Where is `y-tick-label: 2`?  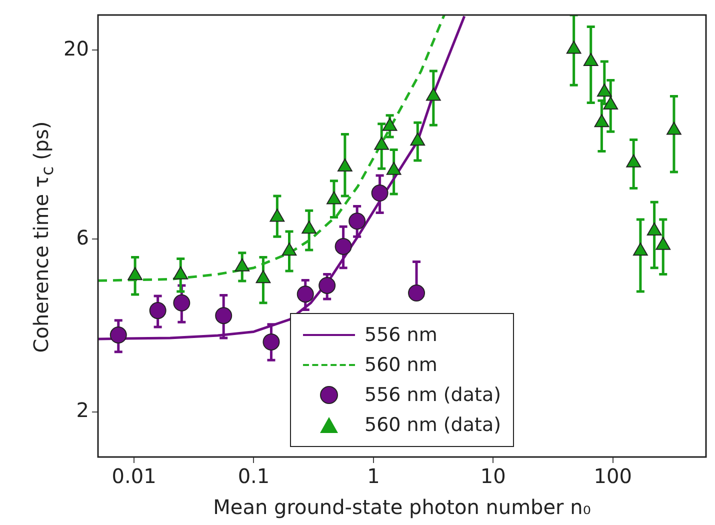 y-tick-label: 2 is located at coordinates (82, 410).